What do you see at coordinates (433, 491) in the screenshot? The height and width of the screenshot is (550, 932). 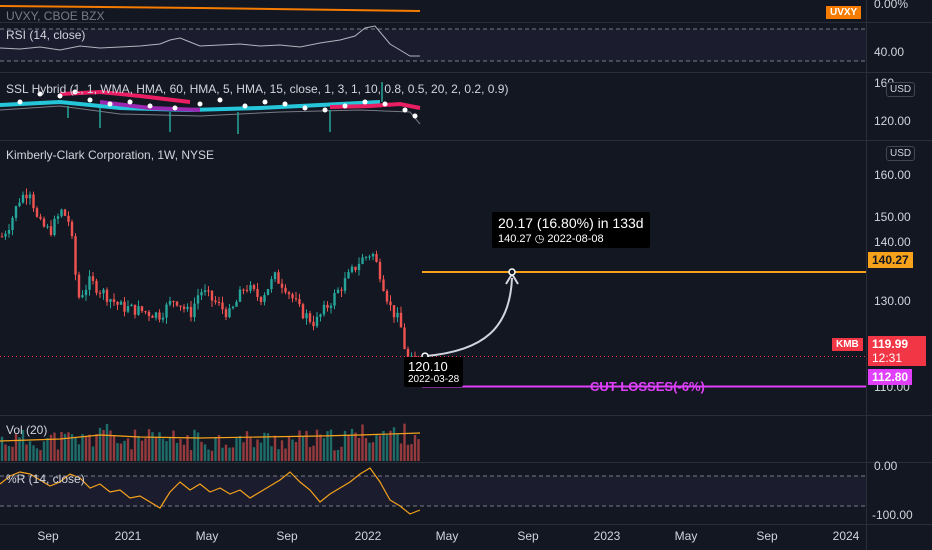 I see `williams-r-chart` at bounding box center [433, 491].